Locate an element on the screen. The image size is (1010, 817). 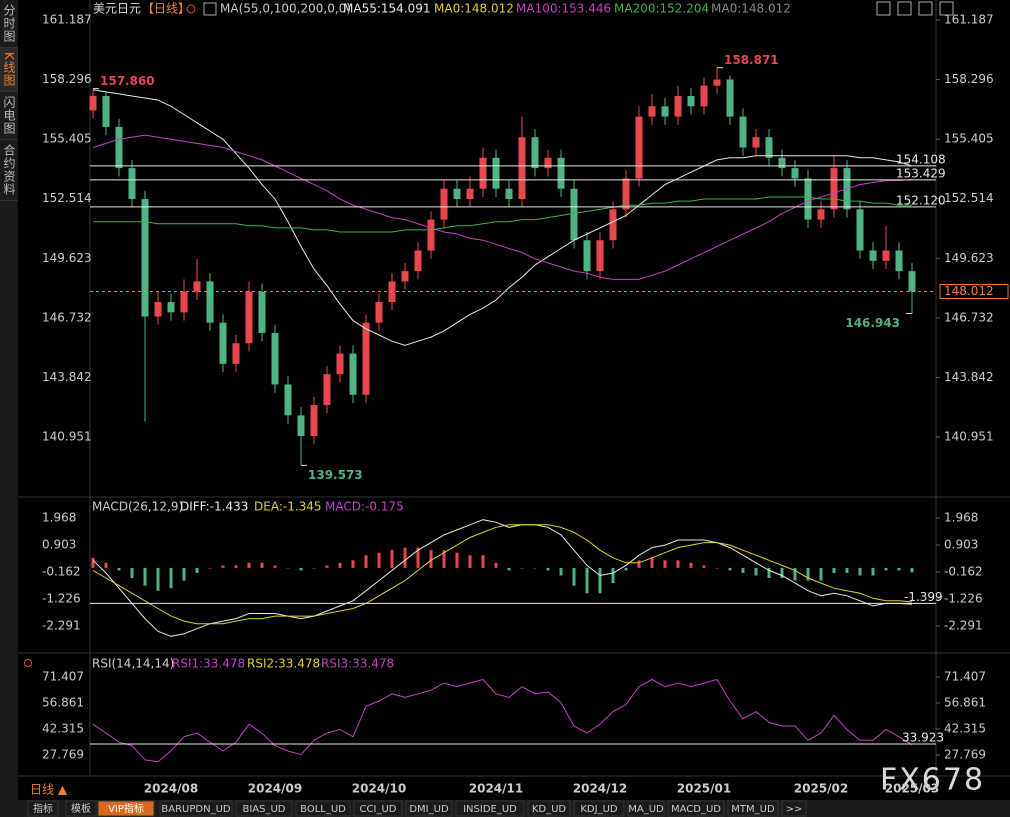
sidebar-tab: 闪电图 is located at coordinates (9, 116).